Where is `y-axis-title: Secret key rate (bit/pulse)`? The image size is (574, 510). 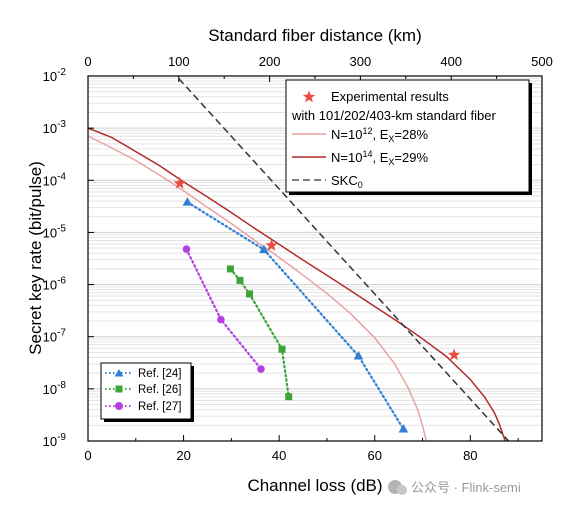
y-axis-title: Secret key rate (bit/pulse) is located at coordinates (35, 258).